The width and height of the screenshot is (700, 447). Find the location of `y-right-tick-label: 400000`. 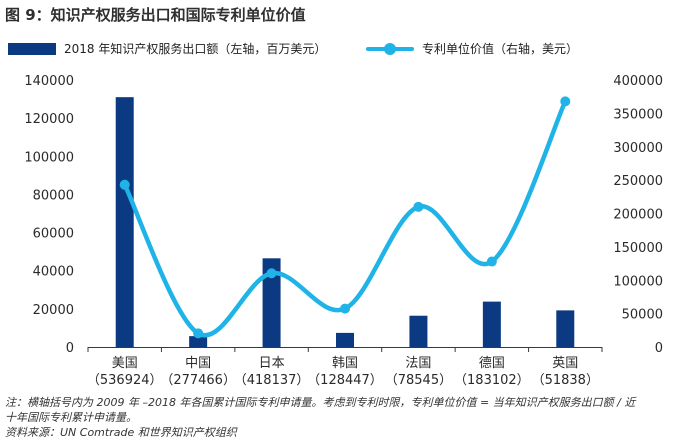

y-right-tick-label: 400000 is located at coordinates (638, 81).